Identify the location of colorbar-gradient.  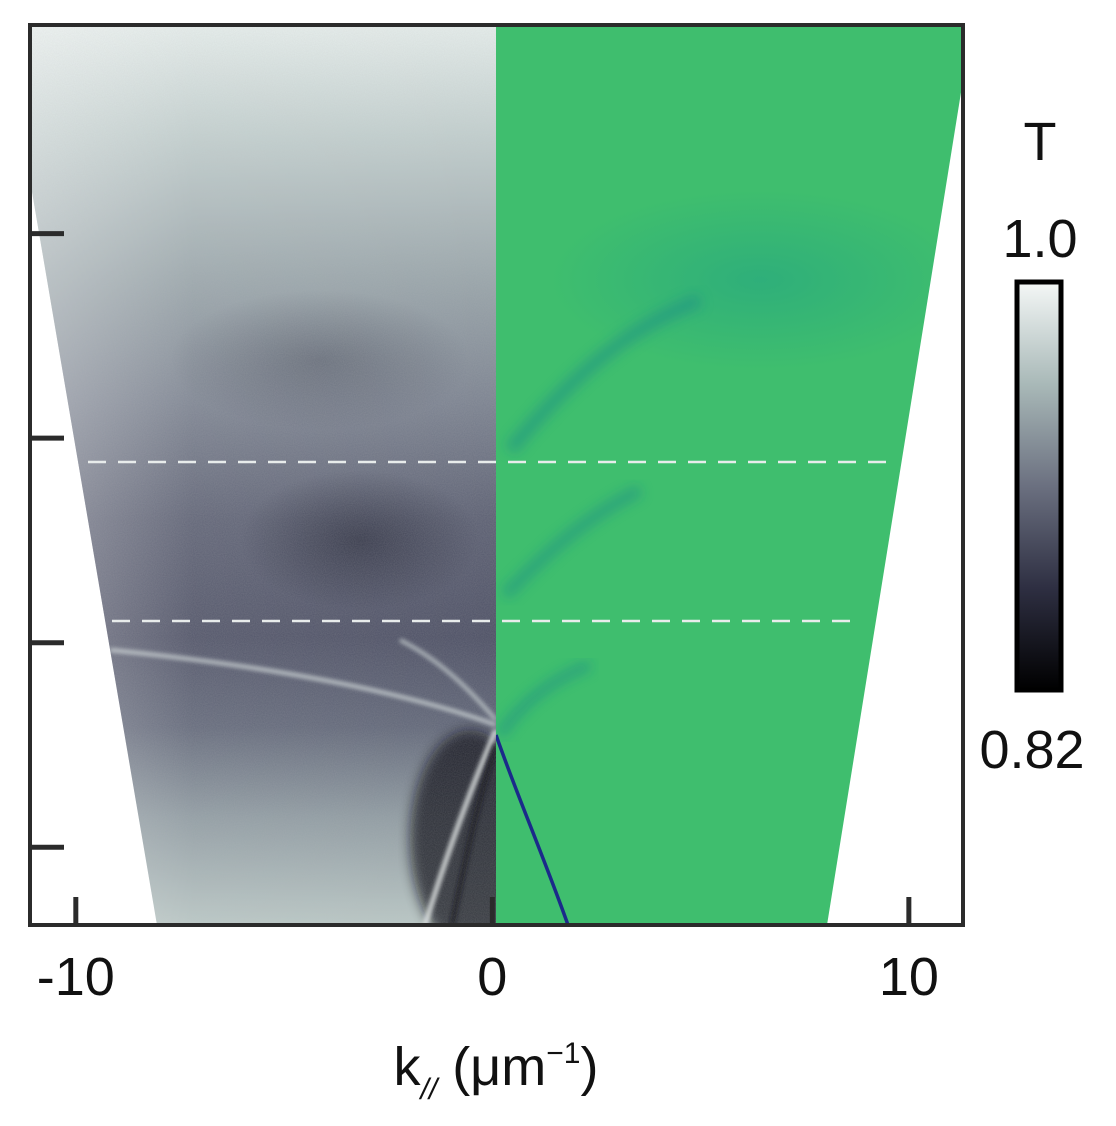
(1039, 486).